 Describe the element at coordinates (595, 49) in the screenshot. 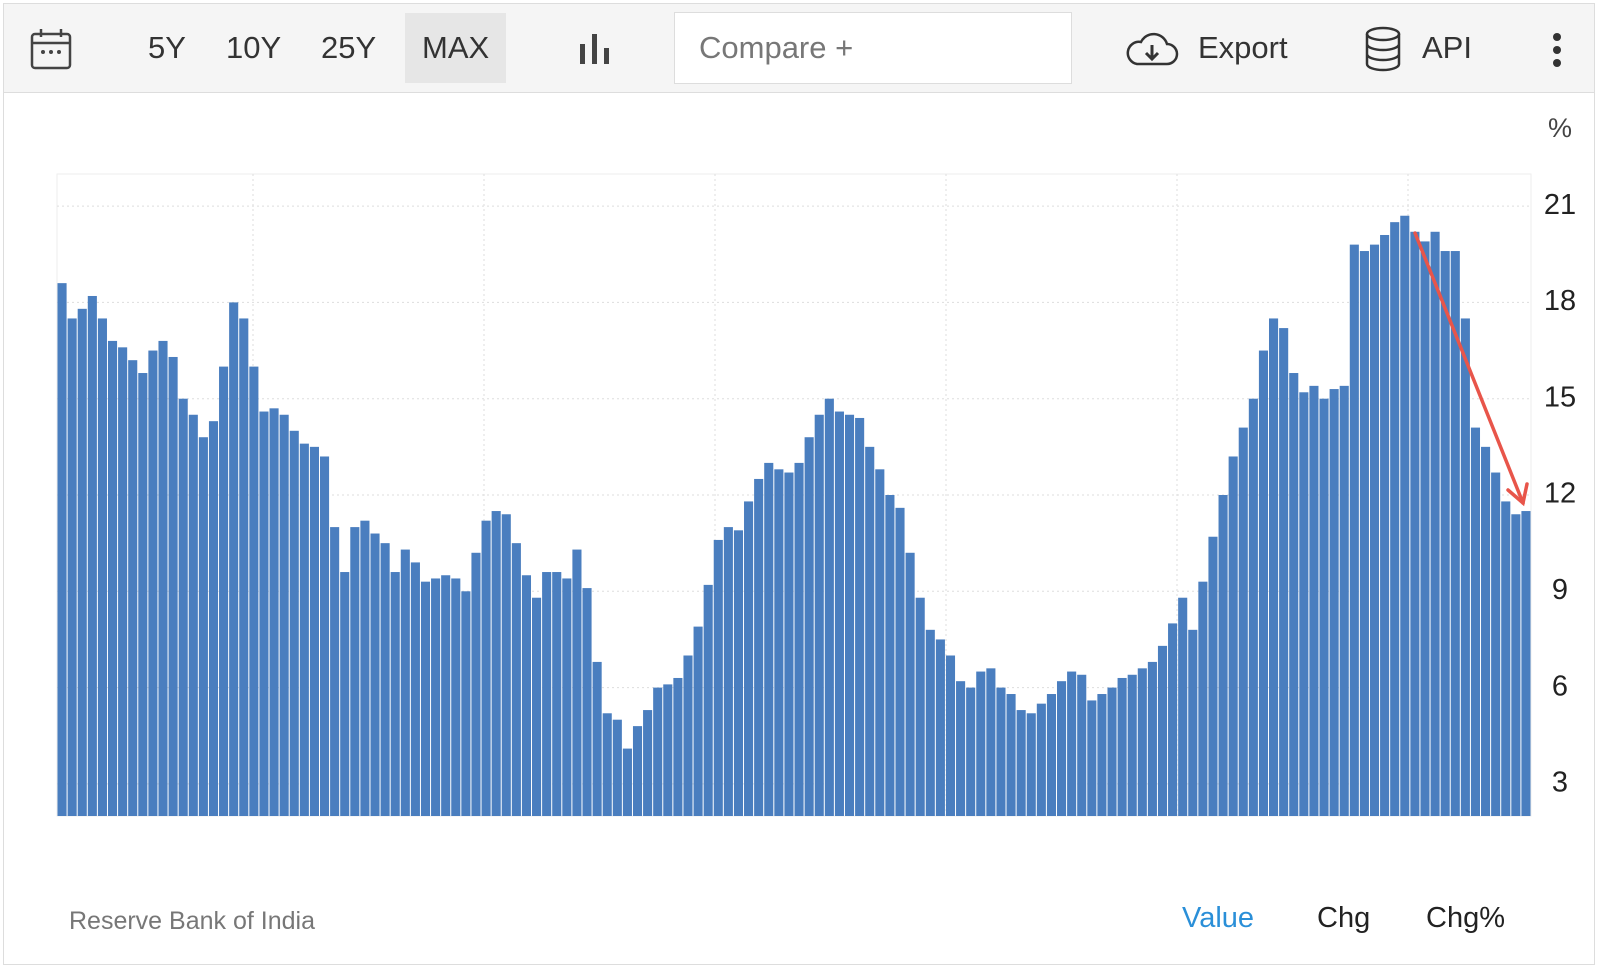

I see `chart-type-icon` at that location.